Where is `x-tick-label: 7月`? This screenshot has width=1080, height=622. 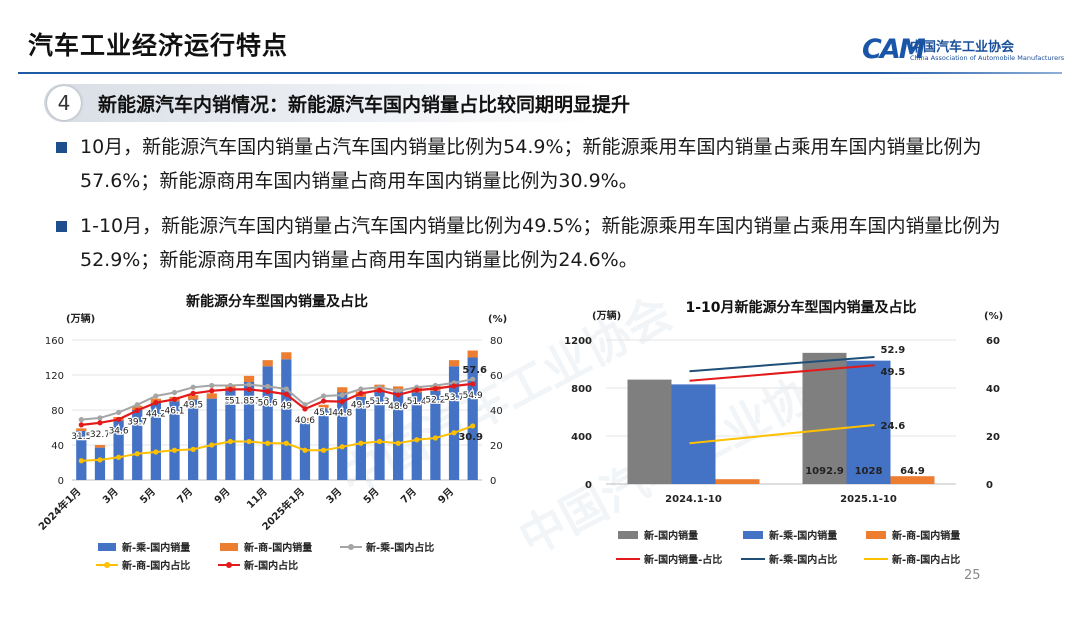 x-tick-label: 7月 is located at coordinates (408, 496).